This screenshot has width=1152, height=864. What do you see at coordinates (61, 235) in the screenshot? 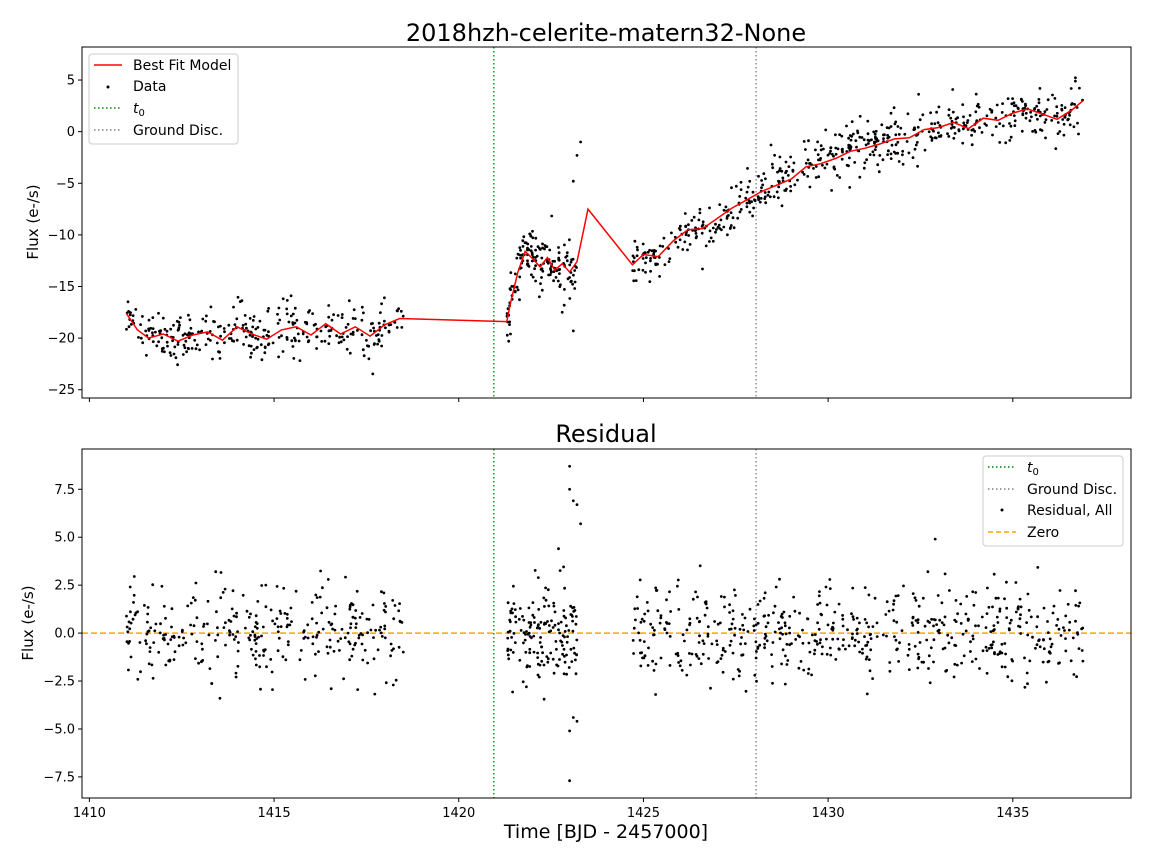
I see `top-y-tick-label: −10` at bounding box center [61, 235].